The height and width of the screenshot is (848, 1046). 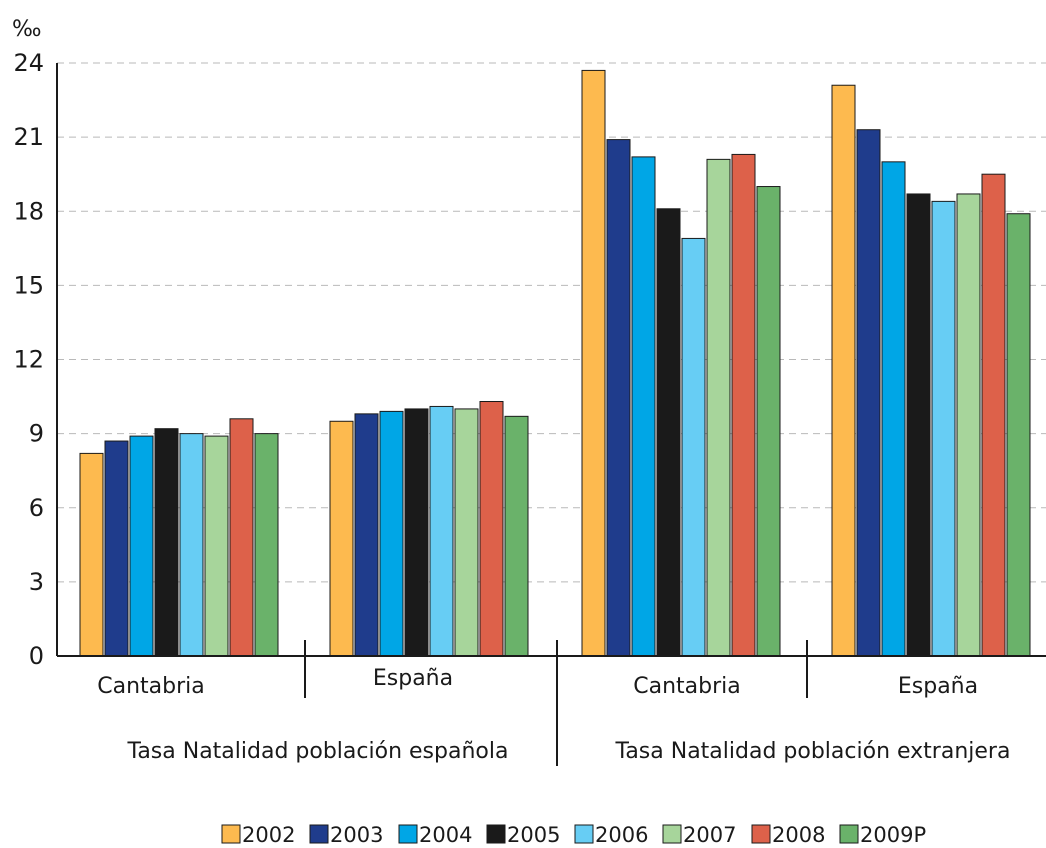 What do you see at coordinates (28, 137) in the screenshot?
I see `y-tick-label: 21` at bounding box center [28, 137].